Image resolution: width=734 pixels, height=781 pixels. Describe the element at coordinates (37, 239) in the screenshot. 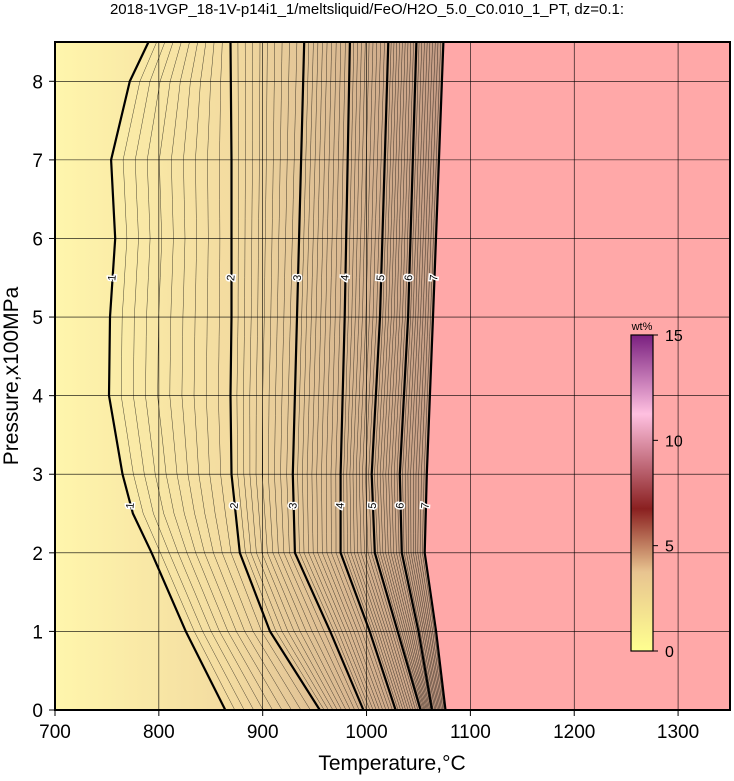

I see `y-tick-label: 6` at that location.